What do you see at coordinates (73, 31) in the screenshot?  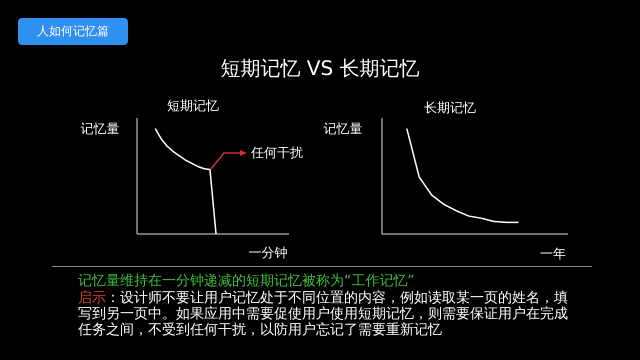 I see `text: 人如何记忆篇` at bounding box center [73, 31].